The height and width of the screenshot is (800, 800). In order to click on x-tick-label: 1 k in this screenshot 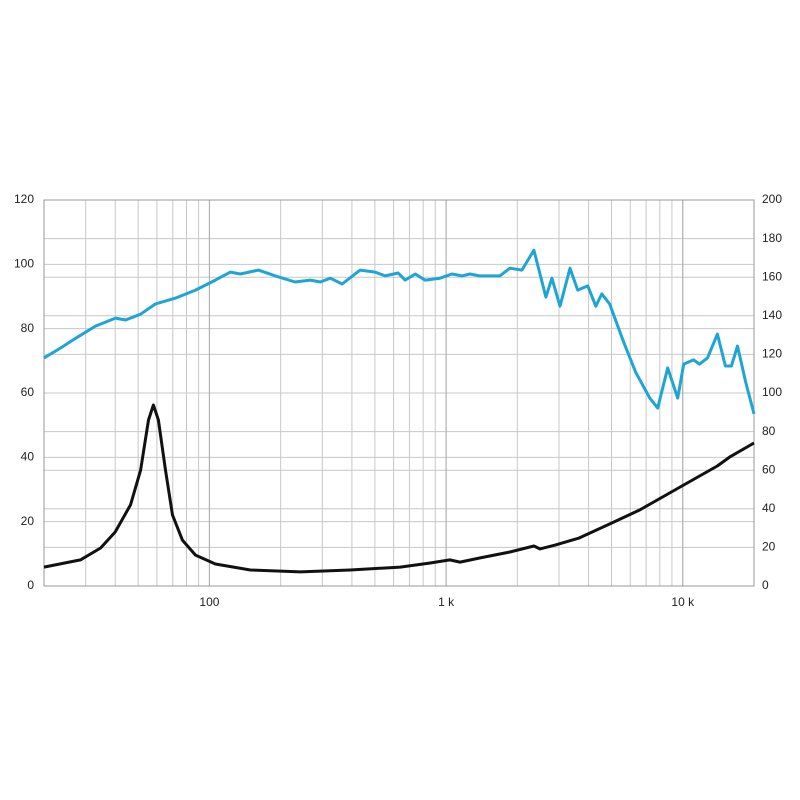, I will do `click(446, 602)`.